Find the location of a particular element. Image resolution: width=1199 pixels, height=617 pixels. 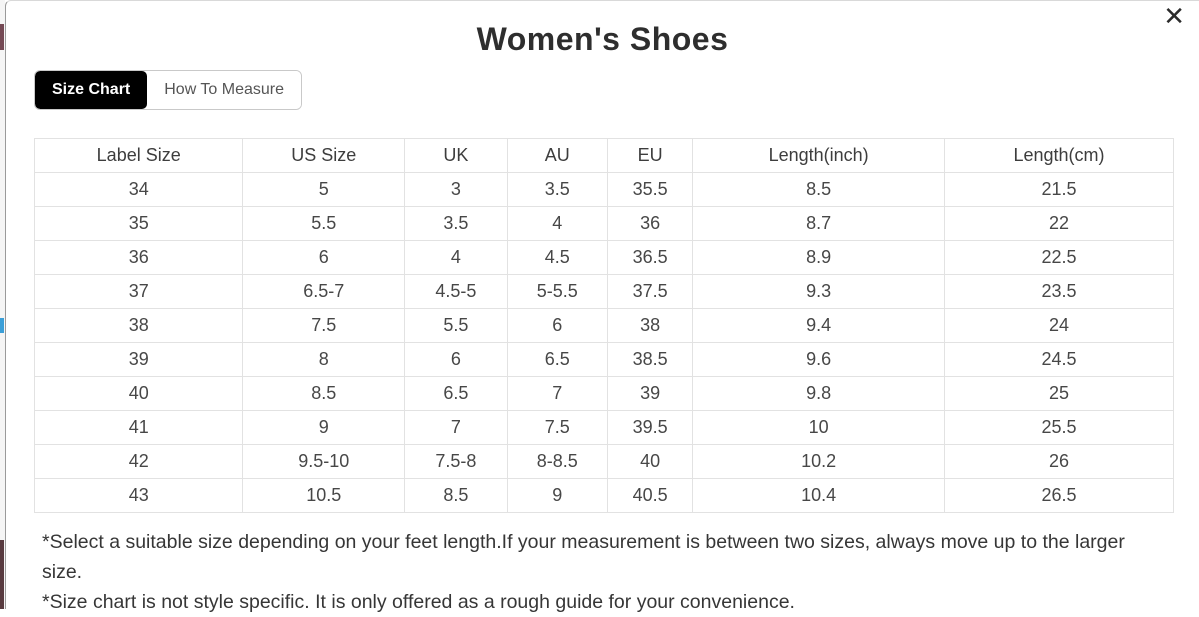

table-row: 39 8 6 6.5 38.5 9.6 24.5 is located at coordinates (603, 359).